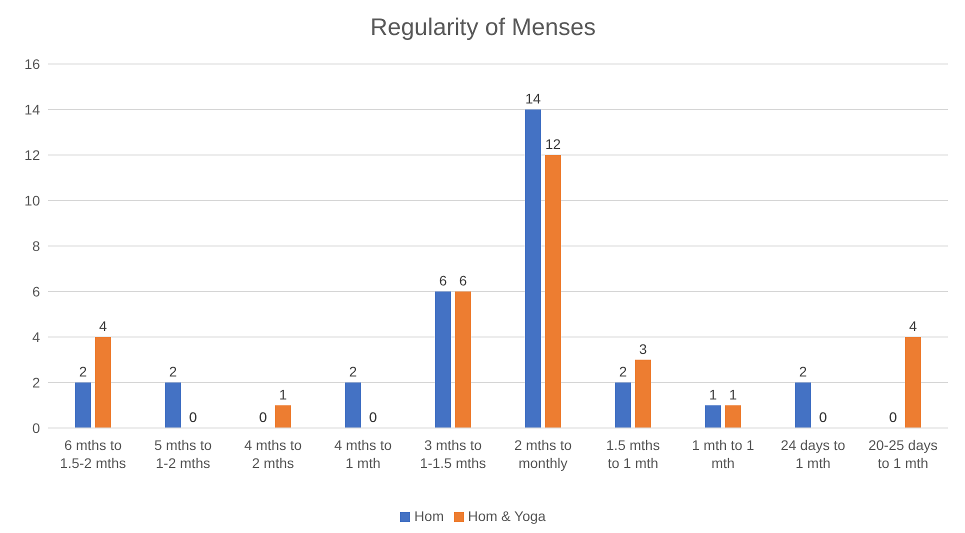 This screenshot has height=533, width=965. Describe the element at coordinates (723, 454) in the screenshot. I see `x-tick-label: 1 mth to 1 mth` at that location.